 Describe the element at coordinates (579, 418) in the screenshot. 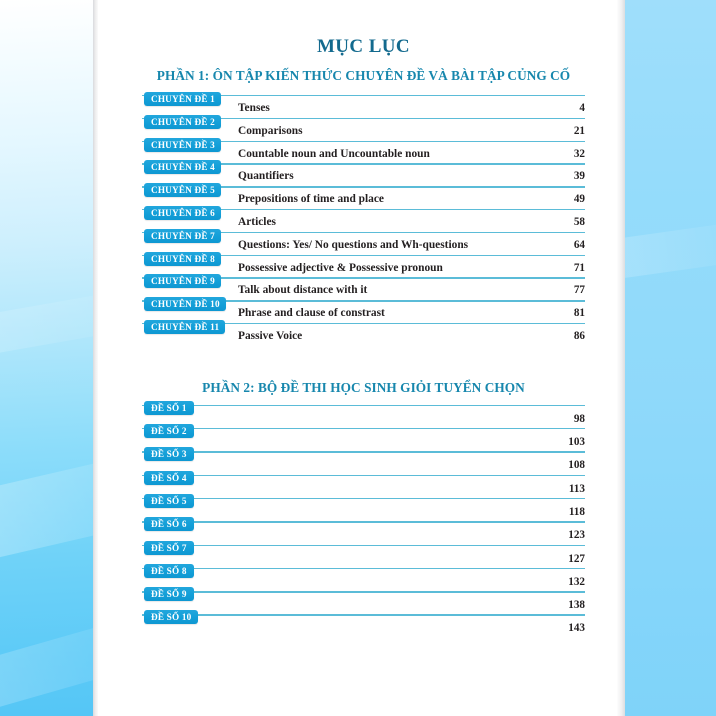

I see `entry-page-number: 98` at that location.